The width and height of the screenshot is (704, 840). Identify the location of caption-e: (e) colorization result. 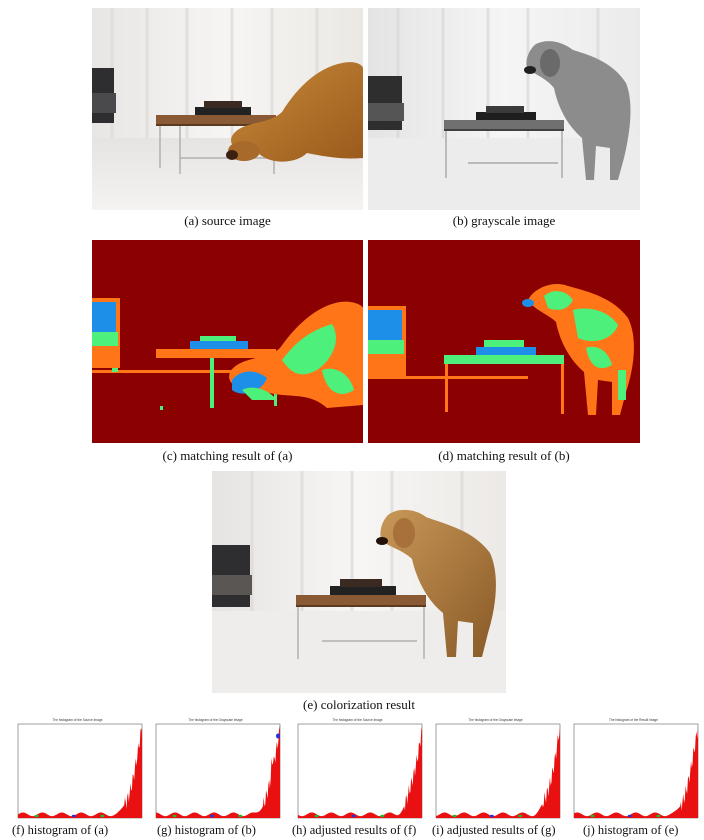
(359, 704).